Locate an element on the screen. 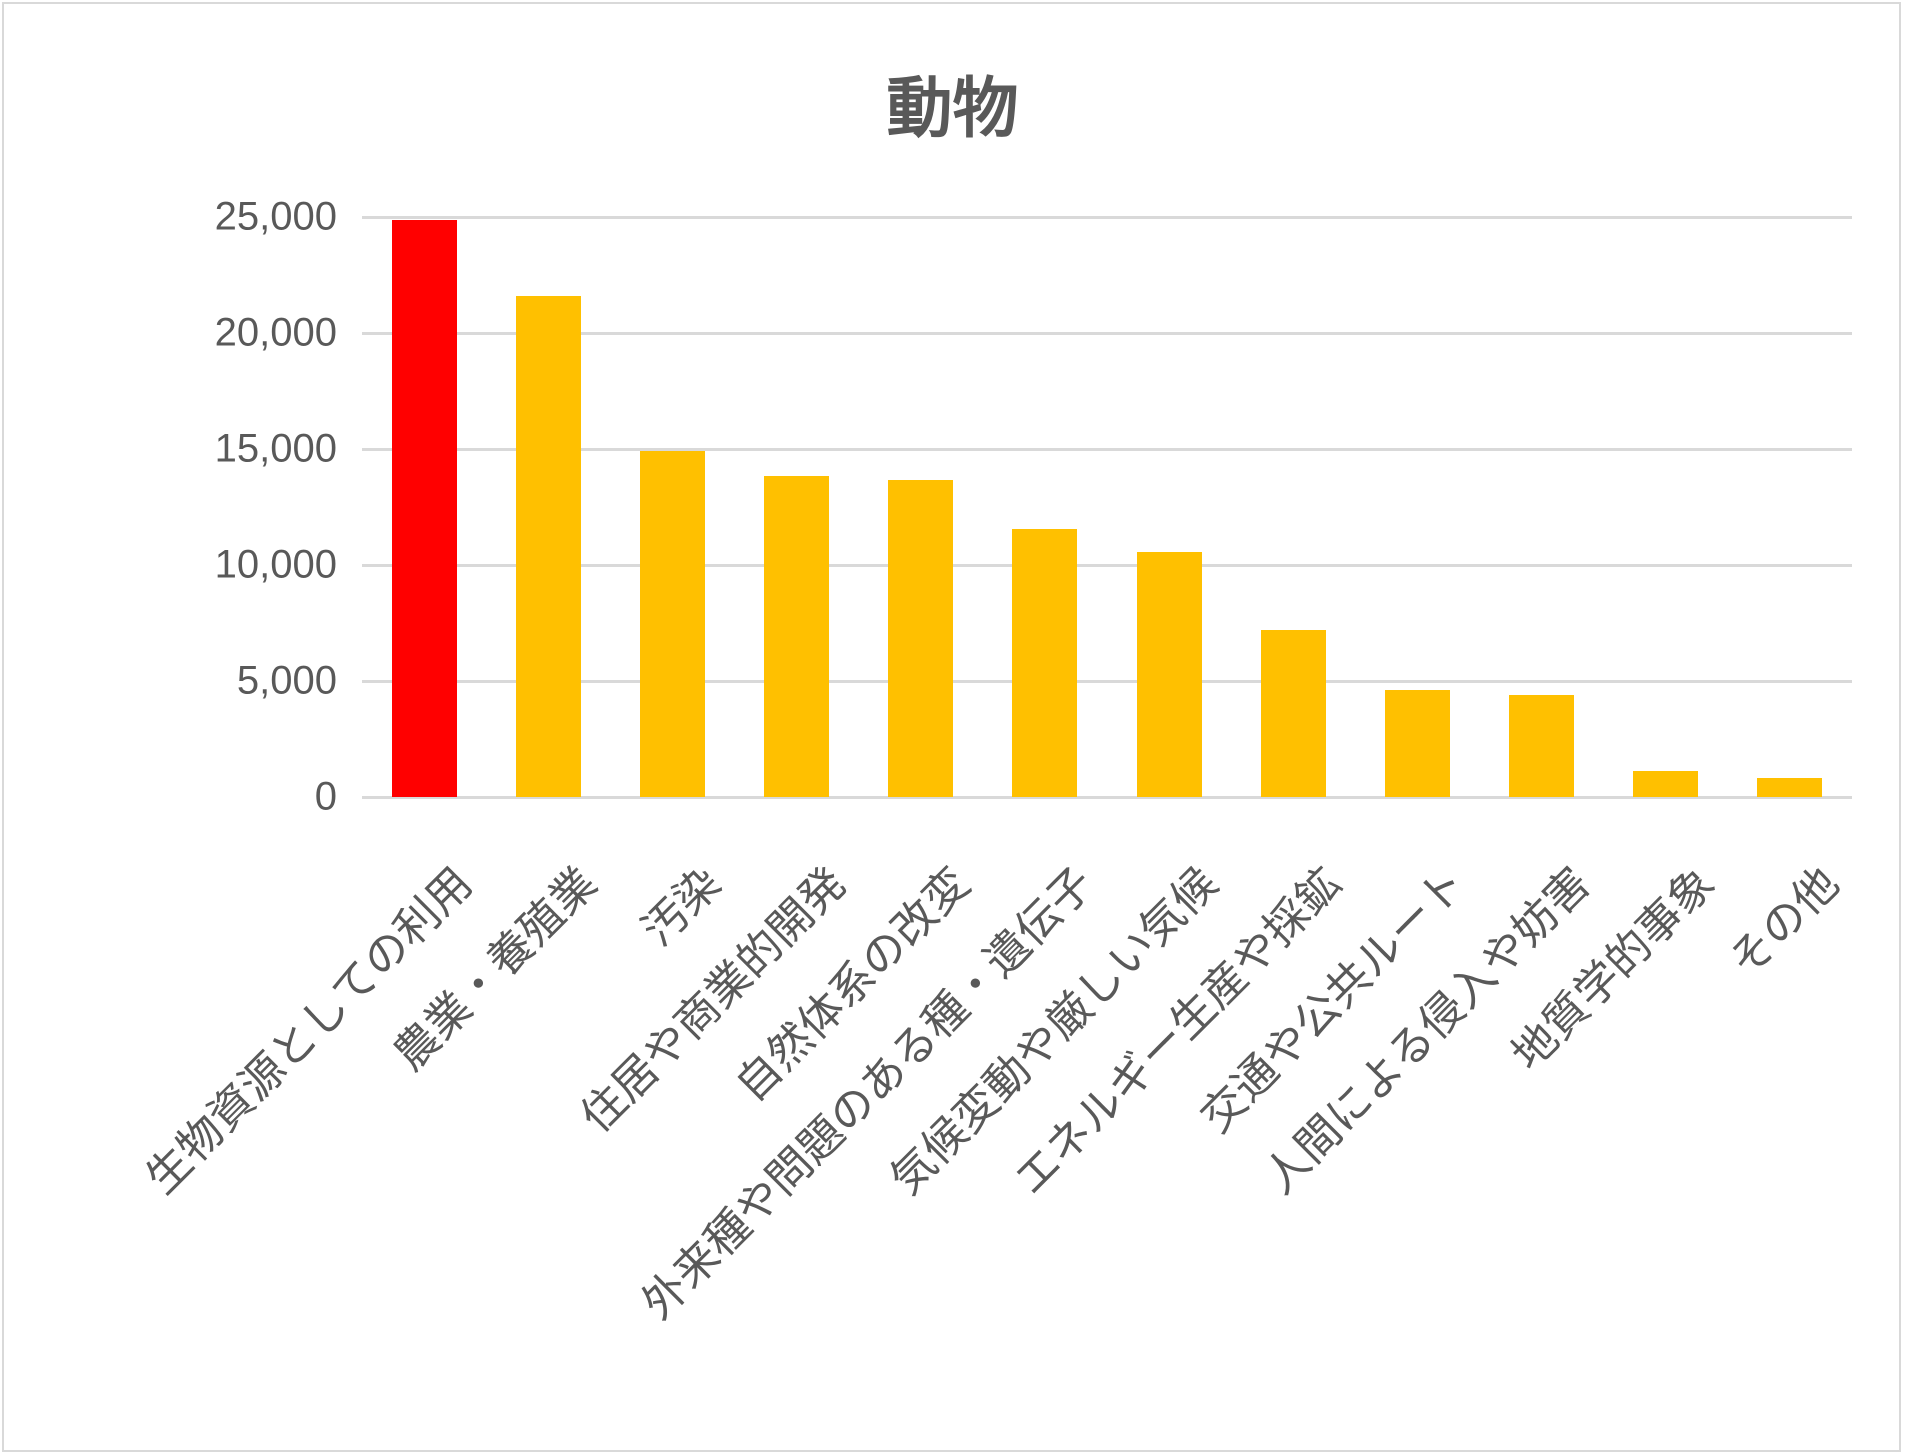 The width and height of the screenshot is (1905, 1456). y-tick-label: 20,000 is located at coordinates (275, 332).